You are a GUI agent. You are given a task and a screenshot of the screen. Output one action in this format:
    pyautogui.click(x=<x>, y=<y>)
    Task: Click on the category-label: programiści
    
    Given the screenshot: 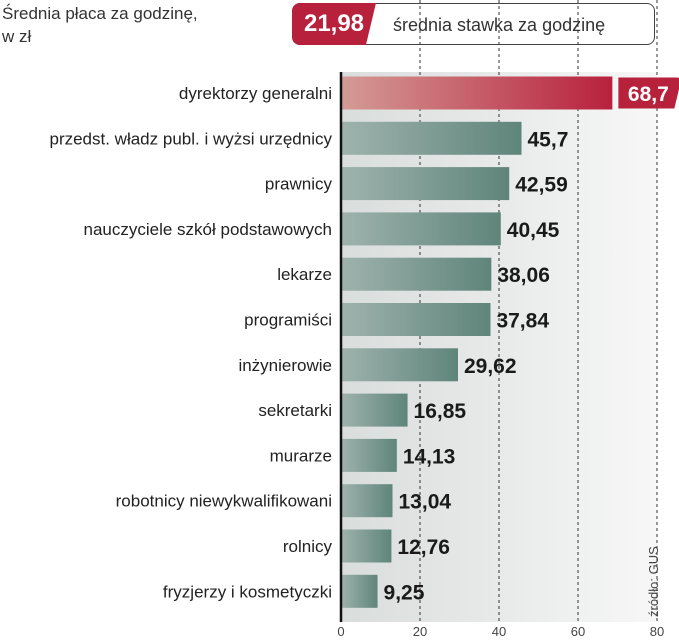 What is the action you would take?
    pyautogui.click(x=288, y=320)
    